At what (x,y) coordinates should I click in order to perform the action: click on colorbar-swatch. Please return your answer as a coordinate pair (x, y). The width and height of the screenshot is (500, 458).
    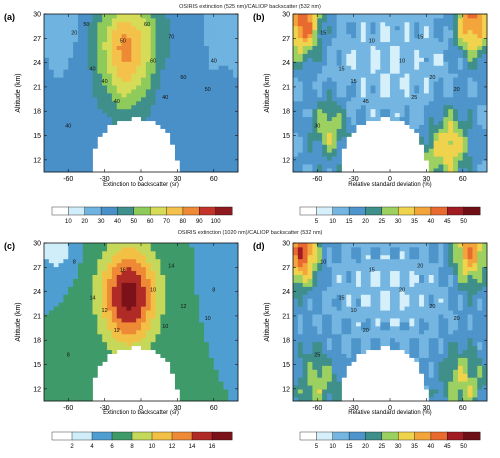
    Looking at the image, I should click on (222, 436).